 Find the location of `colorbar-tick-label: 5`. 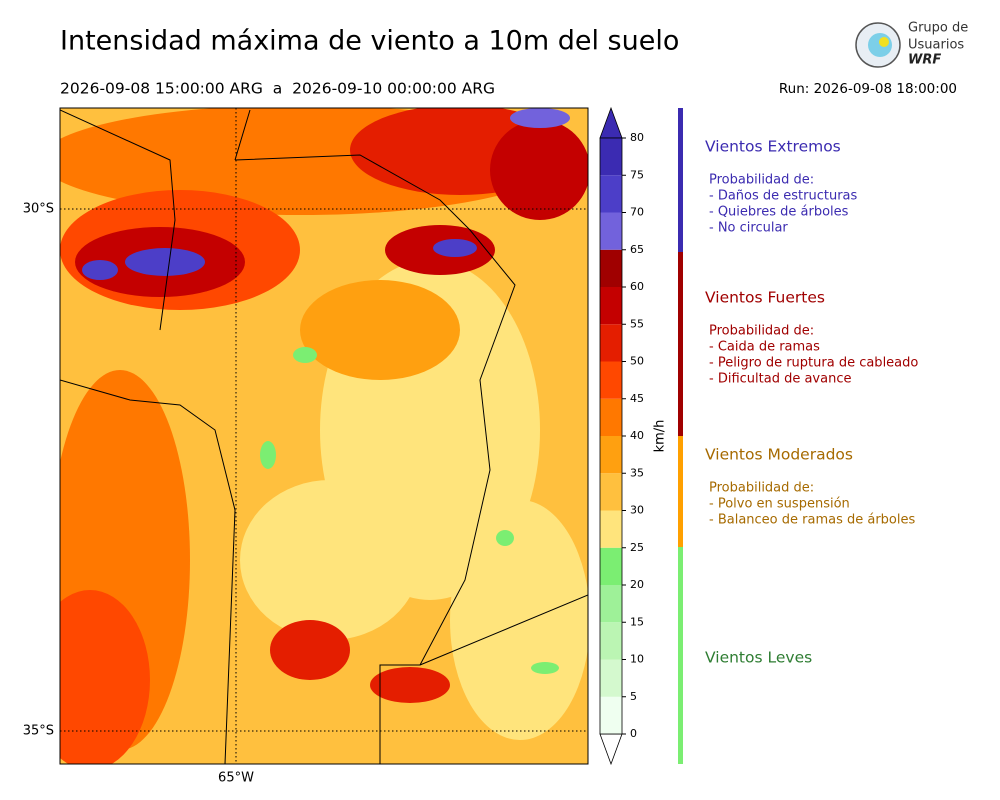

colorbar-tick-label: 5 is located at coordinates (633, 696).